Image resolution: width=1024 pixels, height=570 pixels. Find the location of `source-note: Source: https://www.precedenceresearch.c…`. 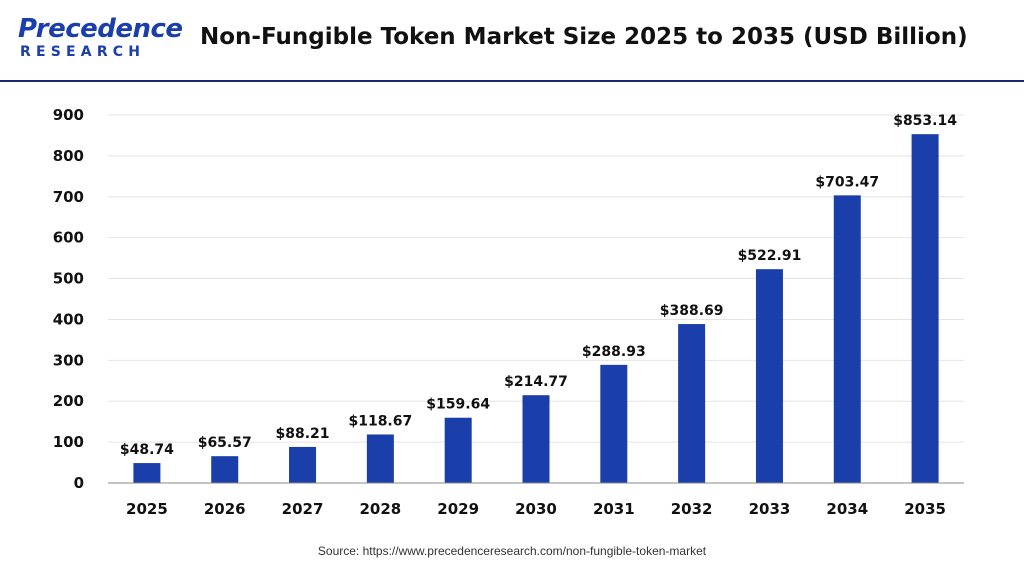

source-note: Source: https://www.precedenceresearch.c… is located at coordinates (512, 551).